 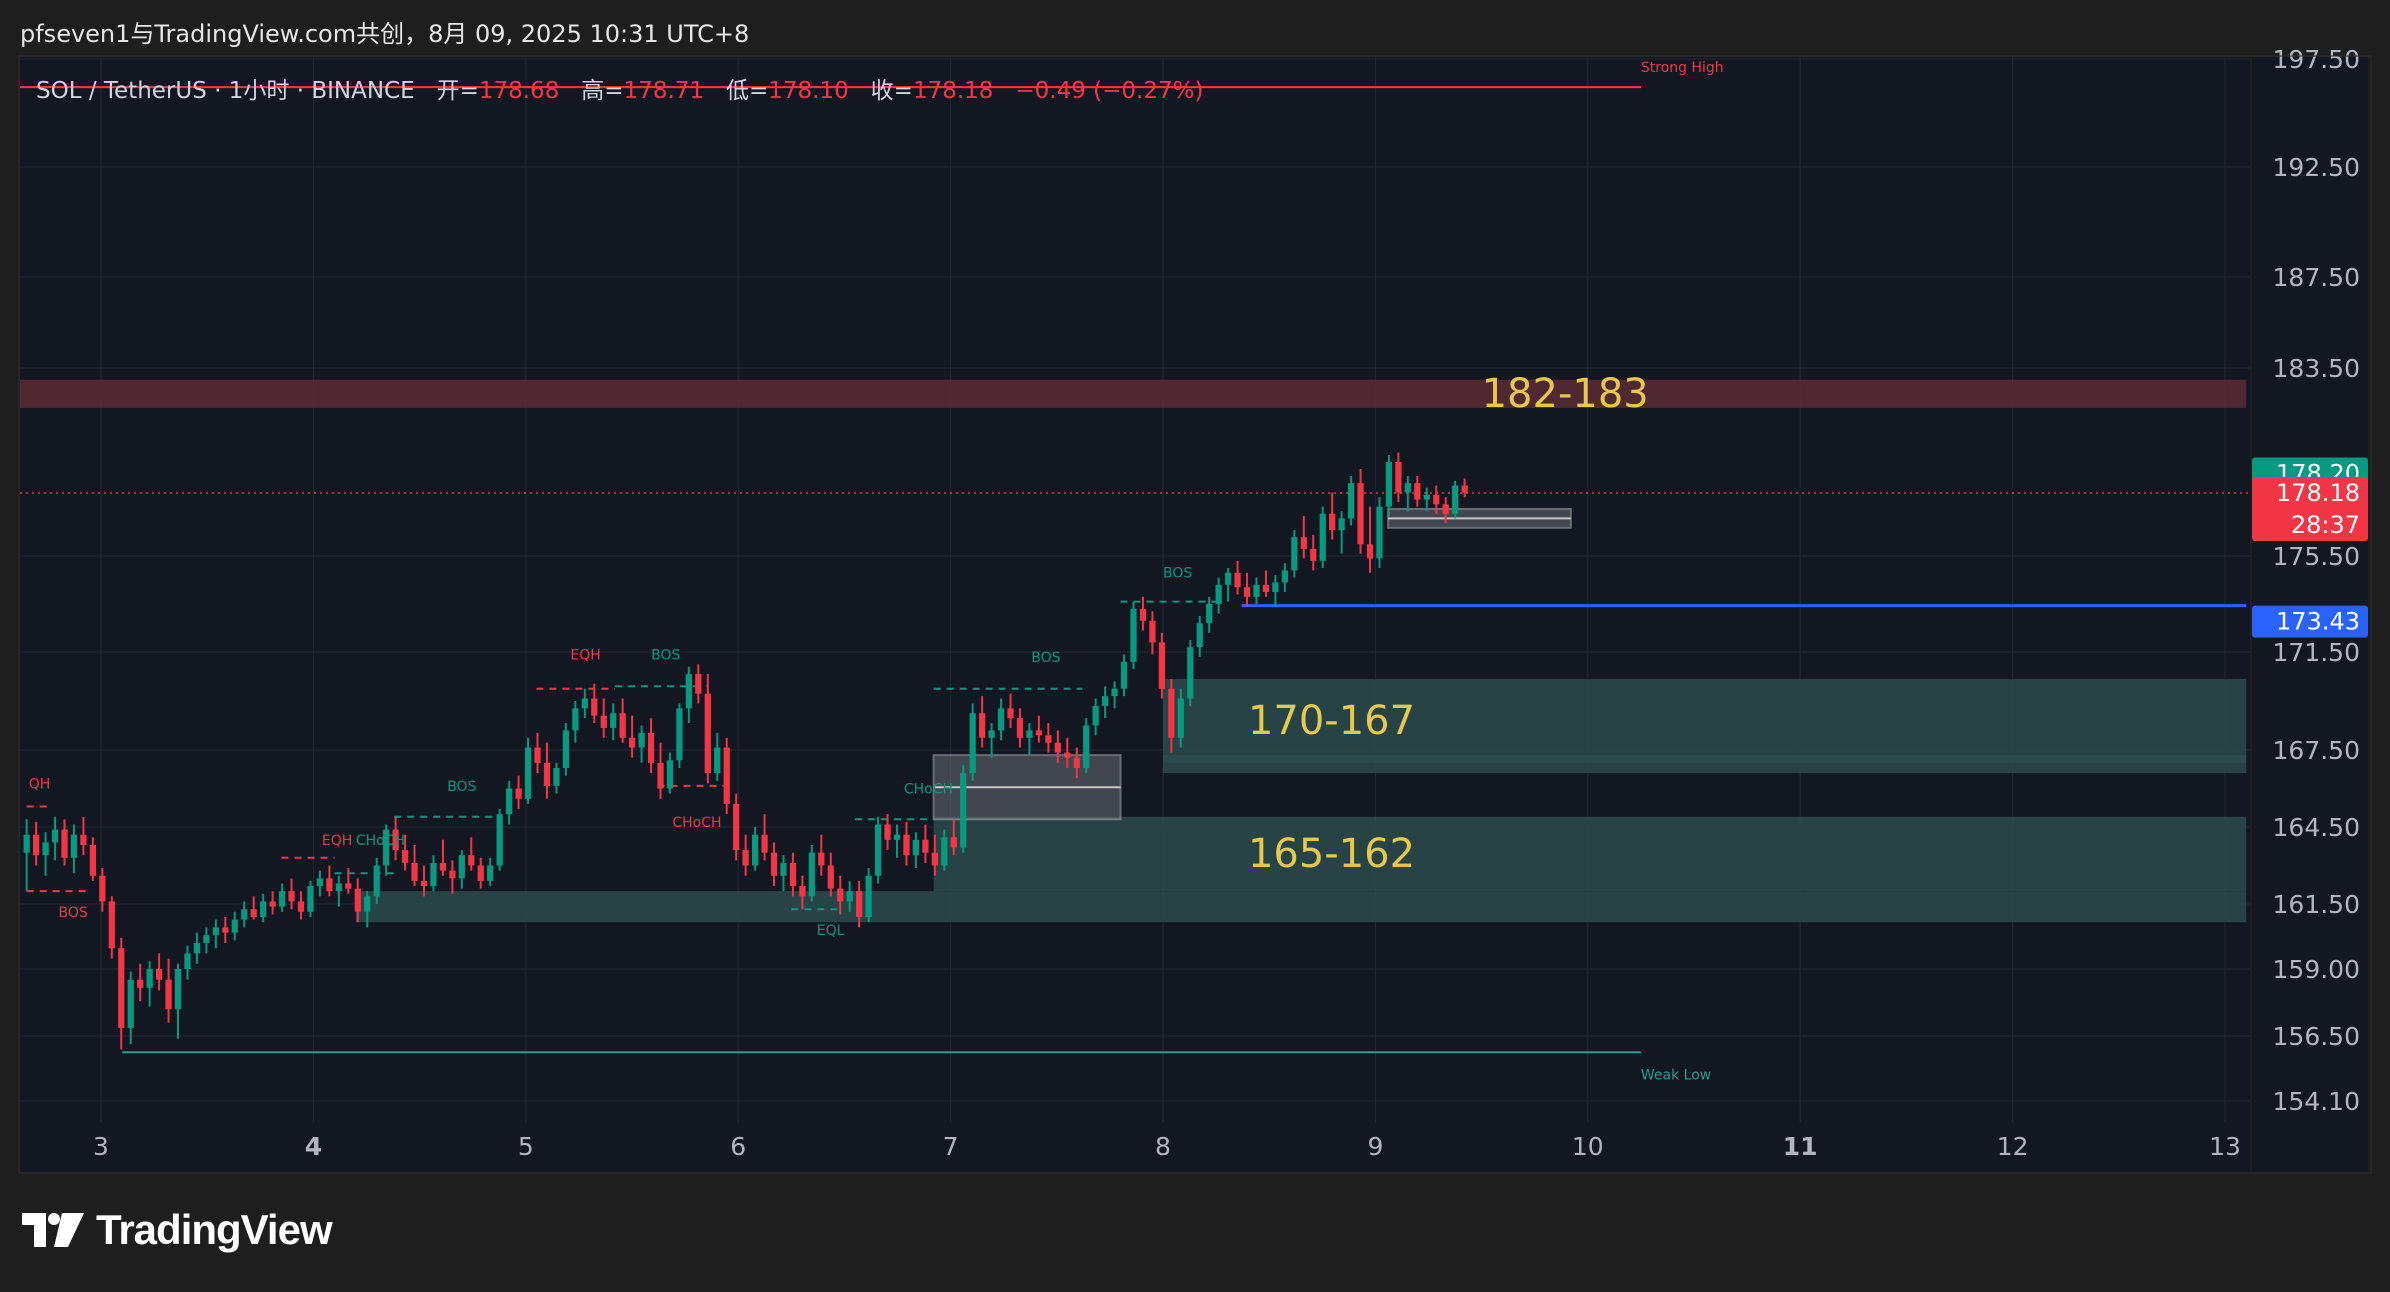 What do you see at coordinates (738, 1146) in the screenshot?
I see `x-tick-label: 6` at bounding box center [738, 1146].